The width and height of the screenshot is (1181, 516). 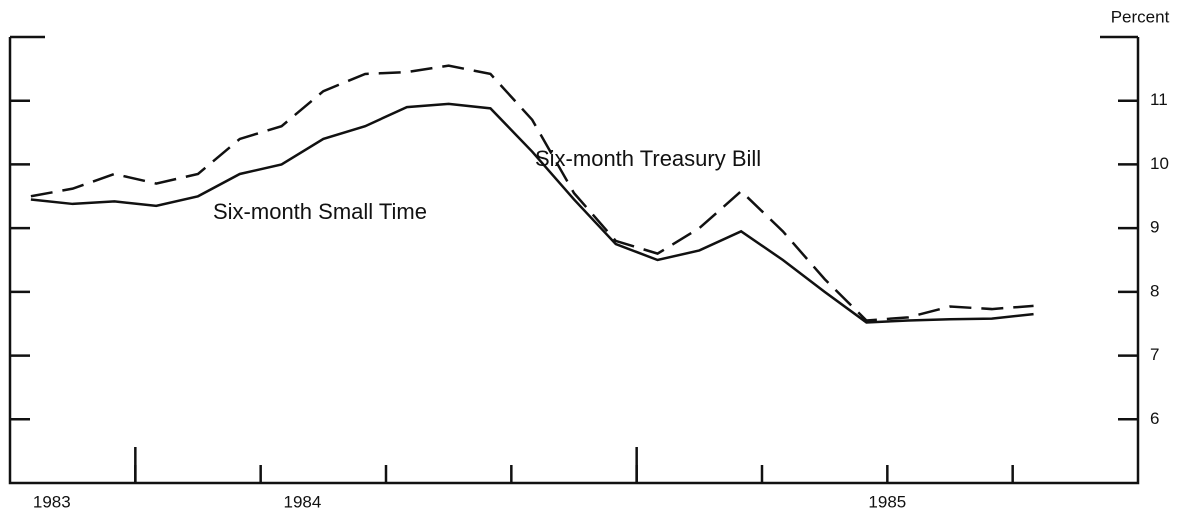 I want to click on y-tick-label: 11, so click(x=1159, y=99).